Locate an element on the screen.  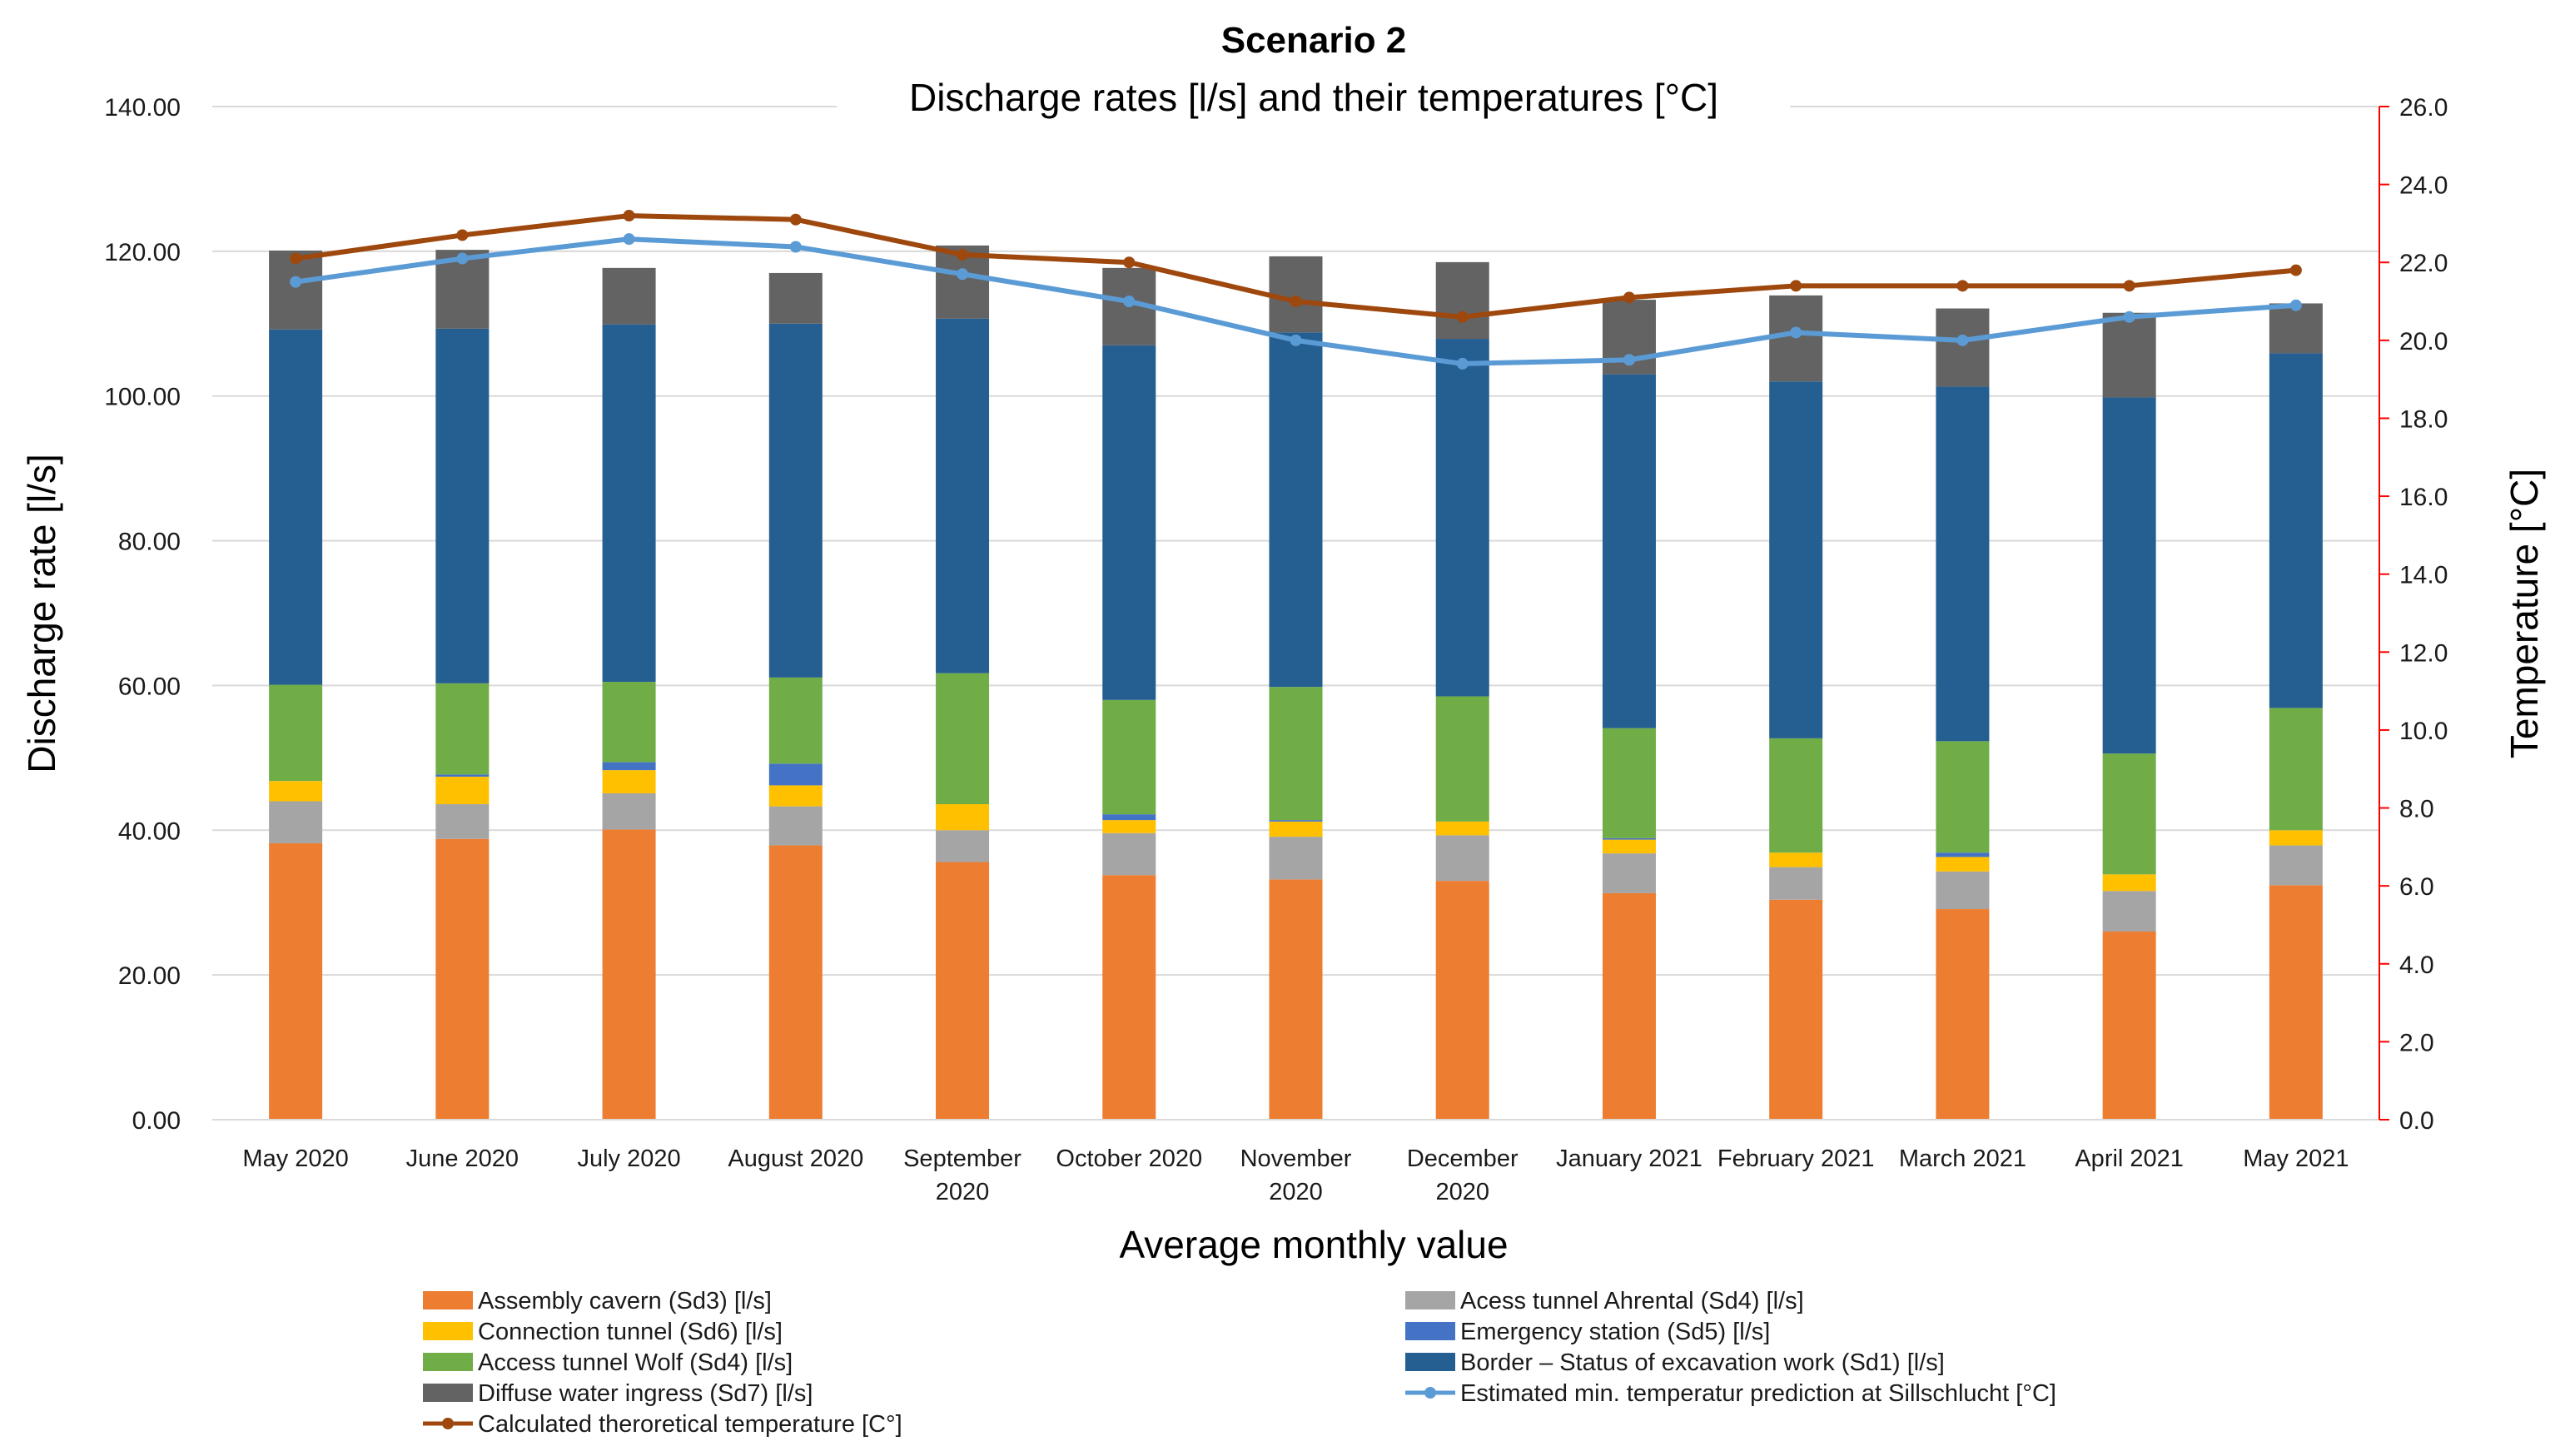
x-tick-label: December is located at coordinates (1463, 1158).